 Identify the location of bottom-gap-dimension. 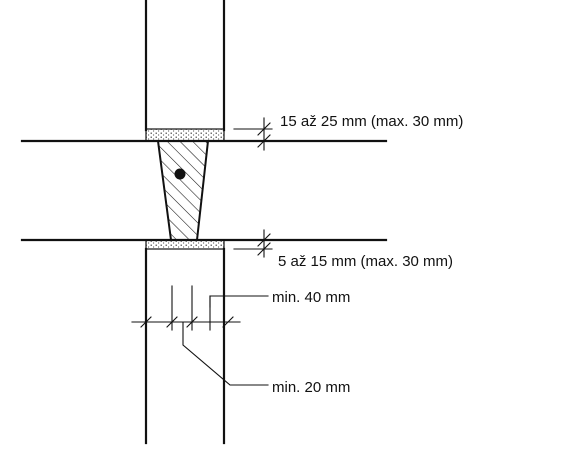
(253, 243).